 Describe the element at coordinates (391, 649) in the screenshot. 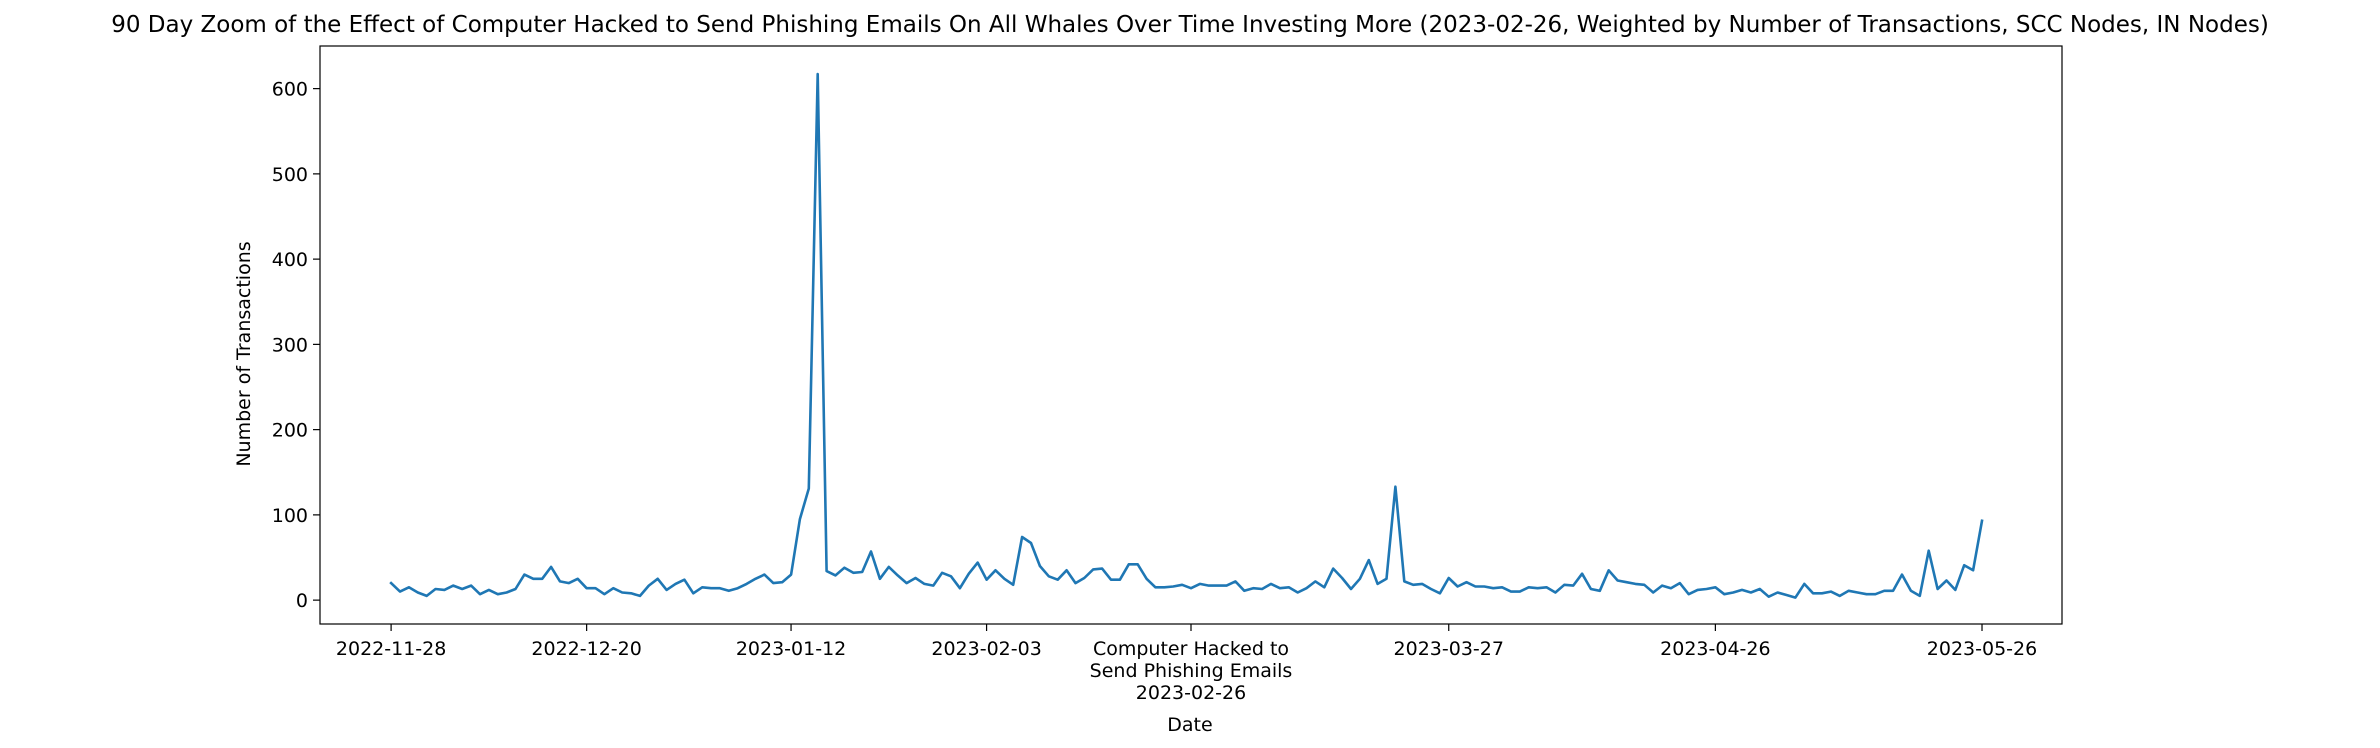

I see `x-tick-label: 2022-11-28` at that location.